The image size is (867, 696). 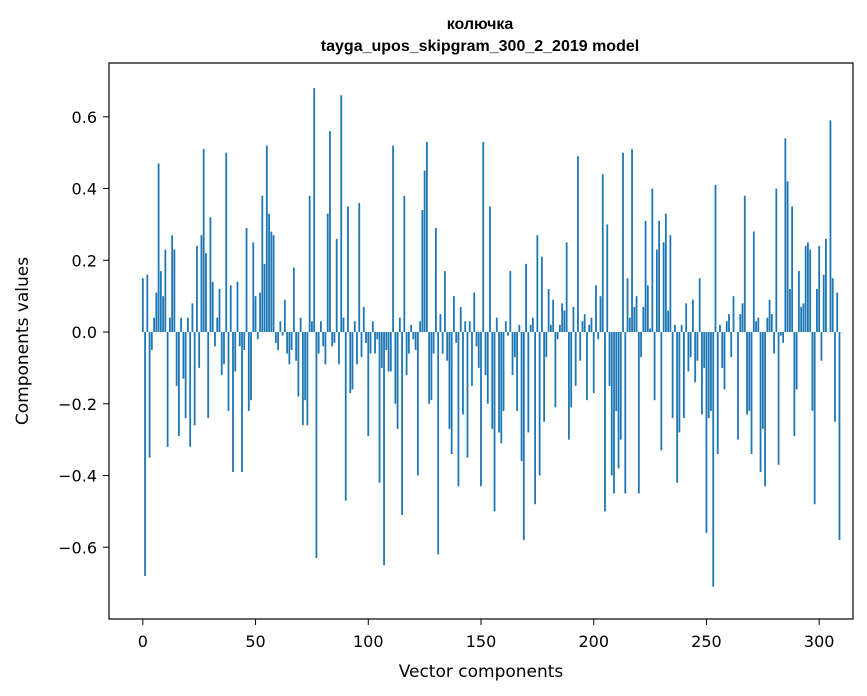 I want to click on chart-subtitle: tayga_upos_skipgram_300_2_2019 model, so click(x=480, y=46).